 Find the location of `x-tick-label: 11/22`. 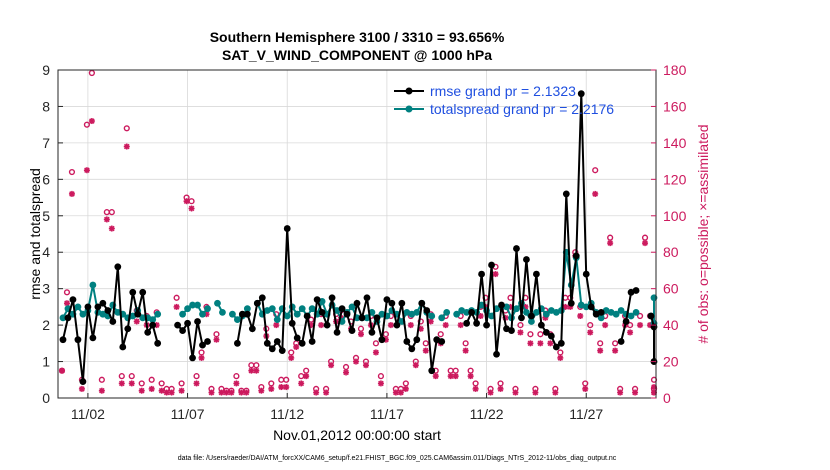

x-tick-label: 11/22 is located at coordinates (487, 414).